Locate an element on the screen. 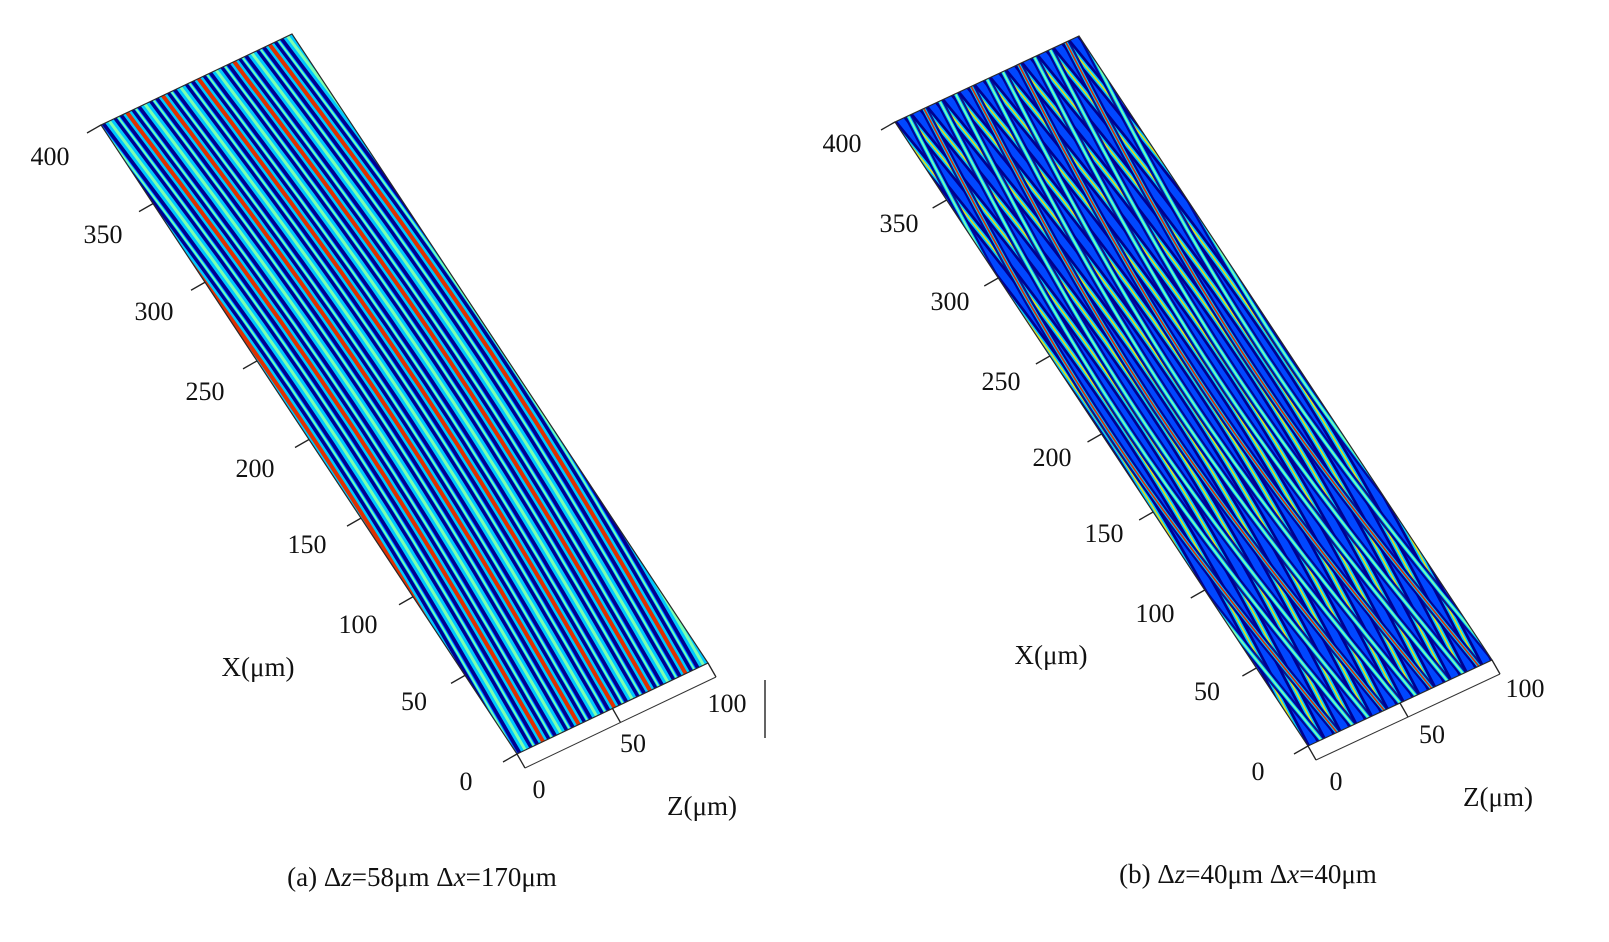 The image size is (1609, 942). caption-suffix-a: =170μm is located at coordinates (511, 877).